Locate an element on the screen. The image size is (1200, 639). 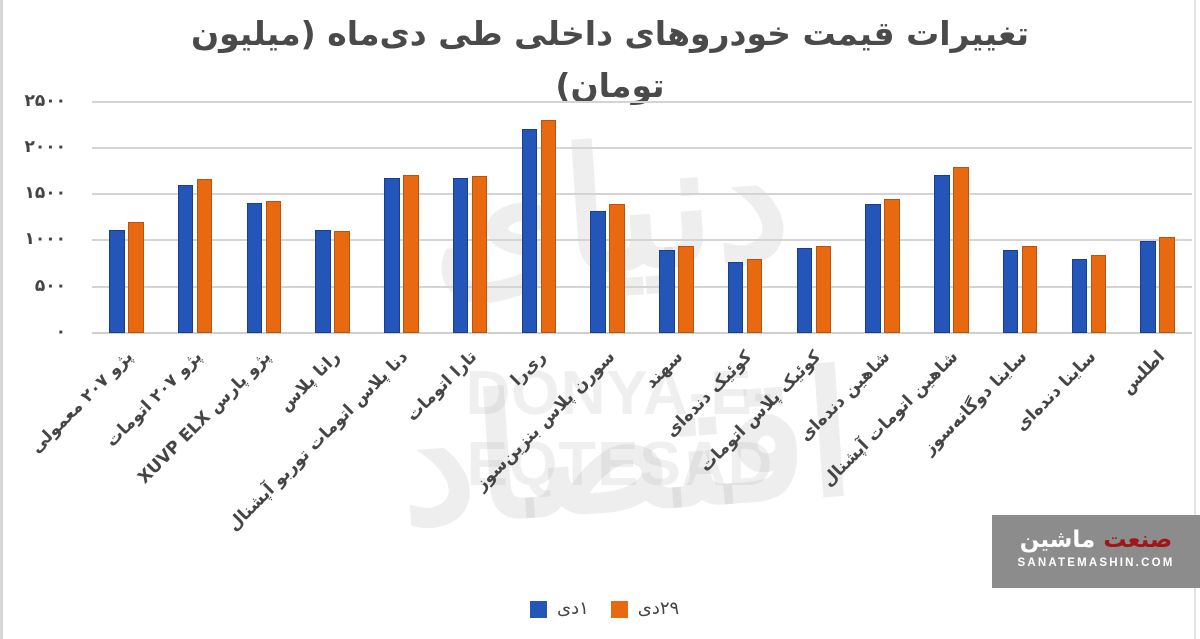
logo-wordmark-fa: صنعت ماشین is located at coordinates (1096, 540).